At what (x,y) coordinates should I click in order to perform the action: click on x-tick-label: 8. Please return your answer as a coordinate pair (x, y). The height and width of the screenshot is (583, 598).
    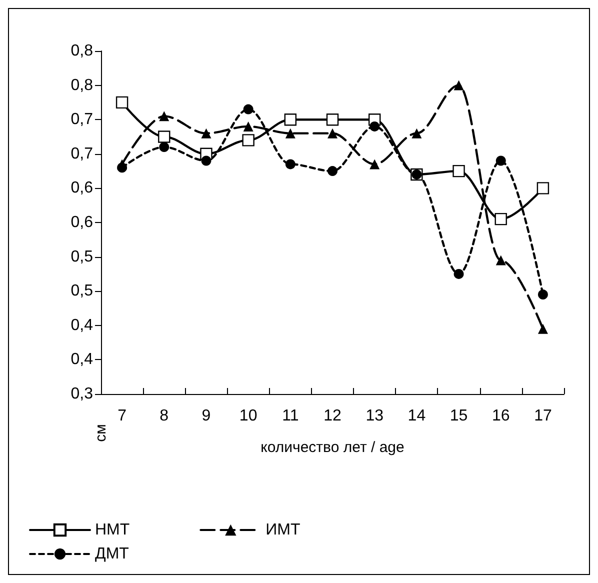
    Looking at the image, I should click on (164, 416).